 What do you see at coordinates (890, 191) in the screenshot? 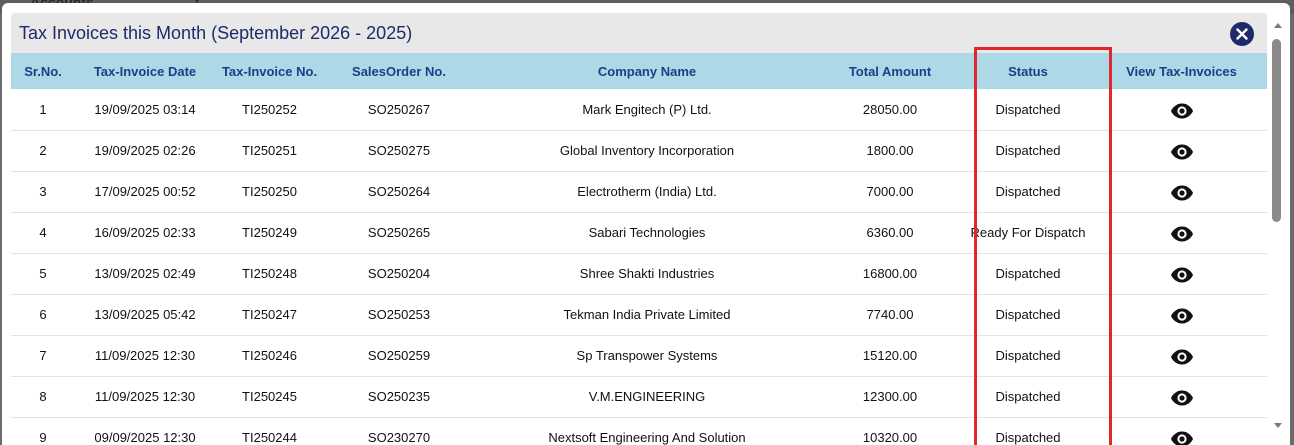
I see `total-amount-cell: 7000.00` at bounding box center [890, 191].